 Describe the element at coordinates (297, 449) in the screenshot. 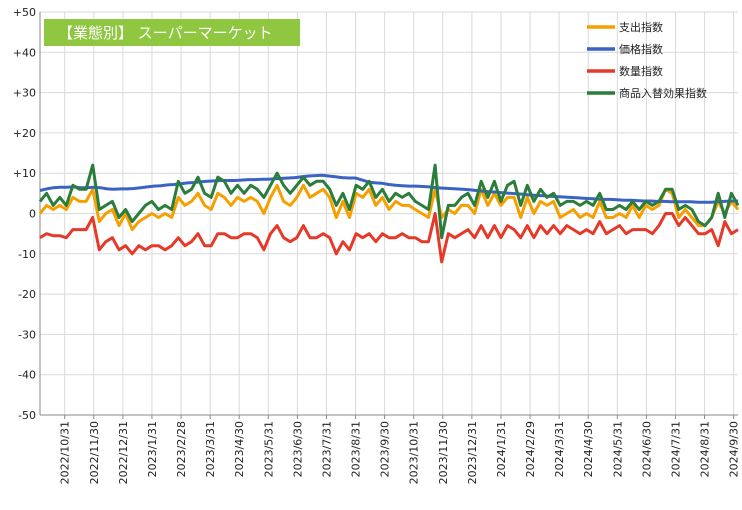

I see `x-tick-label: 2023/6/30` at that location.